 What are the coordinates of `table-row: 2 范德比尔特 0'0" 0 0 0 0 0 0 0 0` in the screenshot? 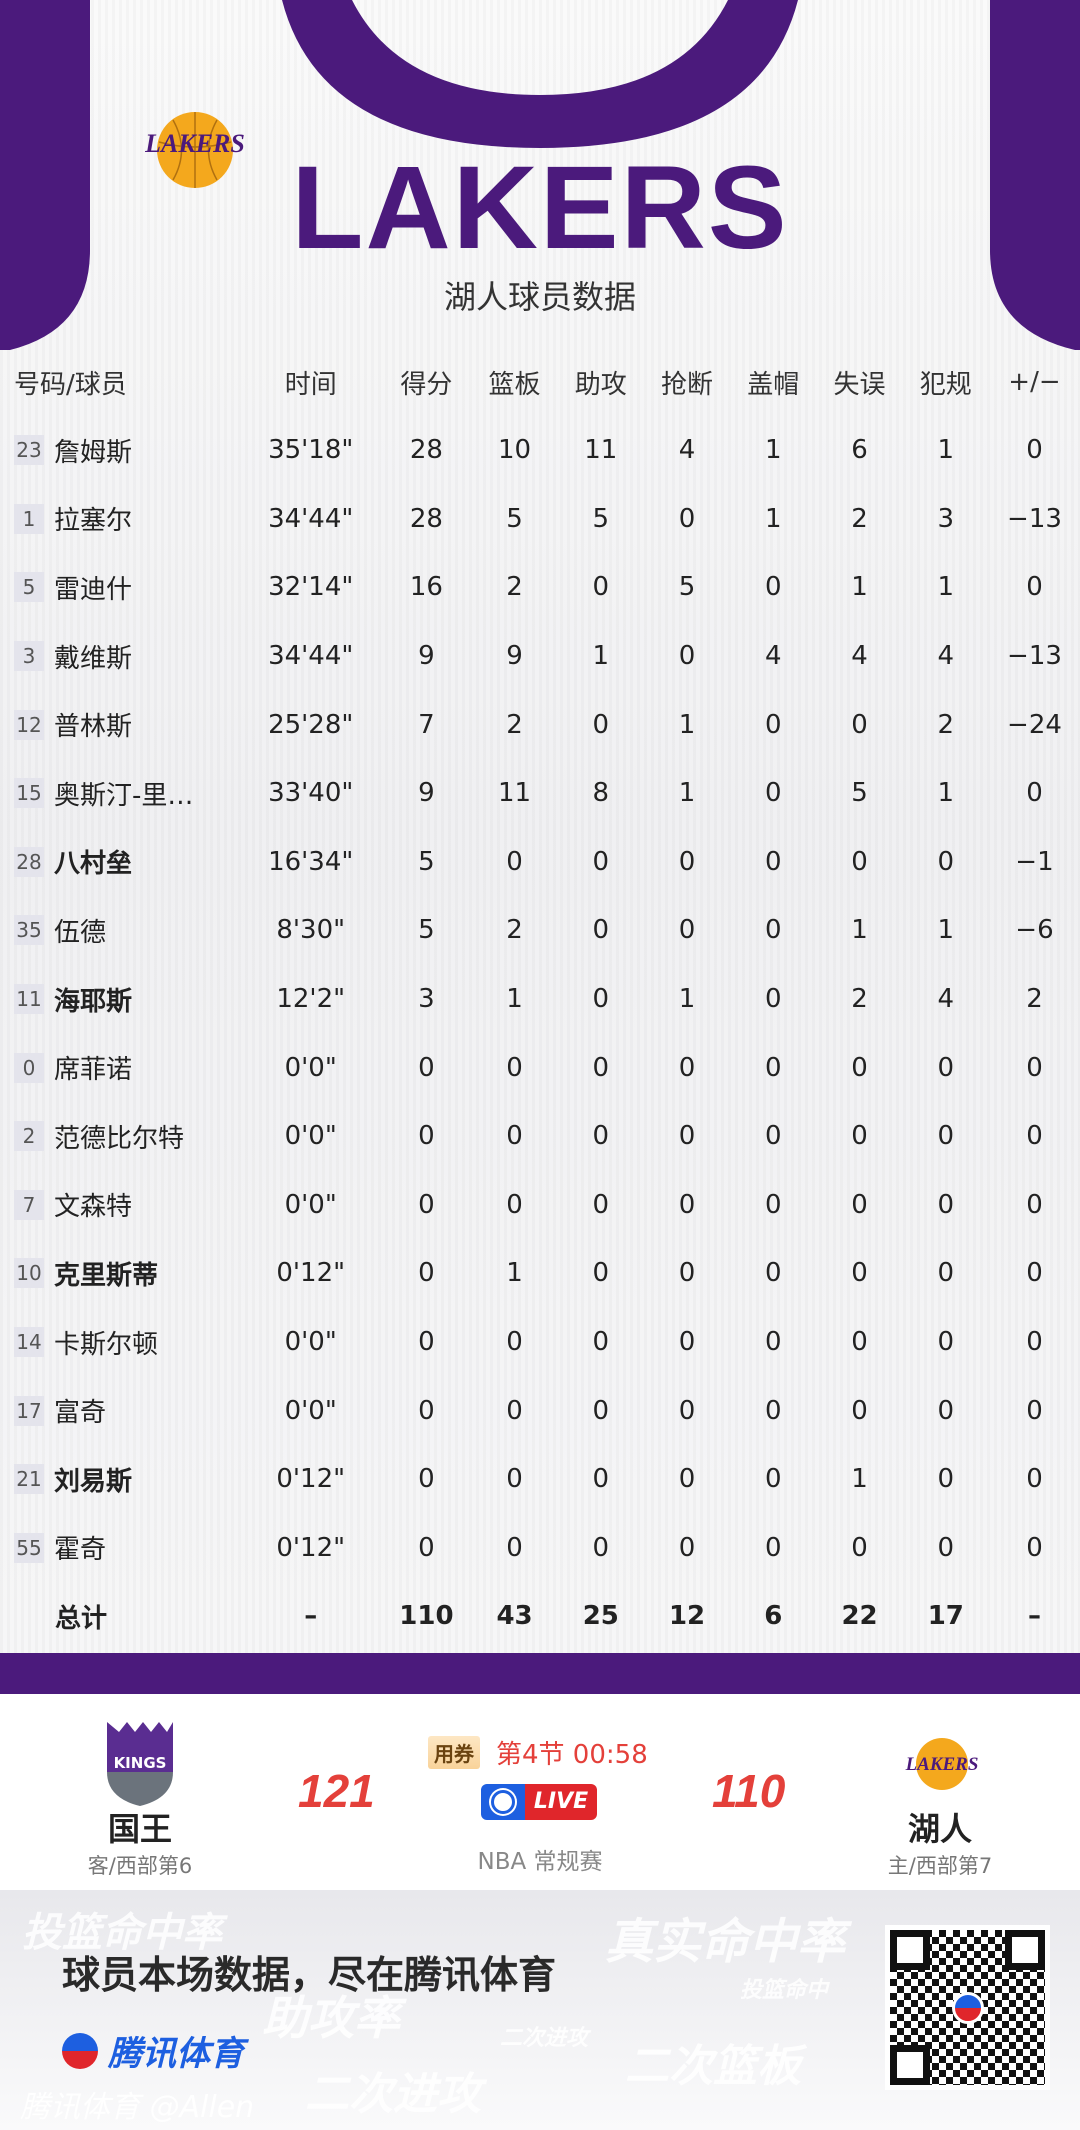 It's located at (540, 1136).